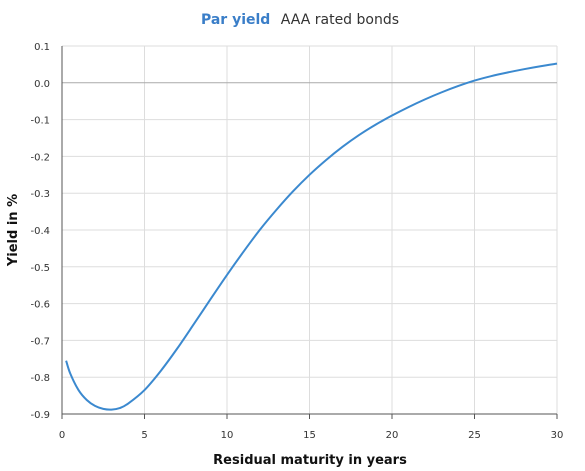 The width and height of the screenshot is (585, 471). What do you see at coordinates (310, 460) in the screenshot?
I see `x-axis-label: Residual maturity in years` at bounding box center [310, 460].